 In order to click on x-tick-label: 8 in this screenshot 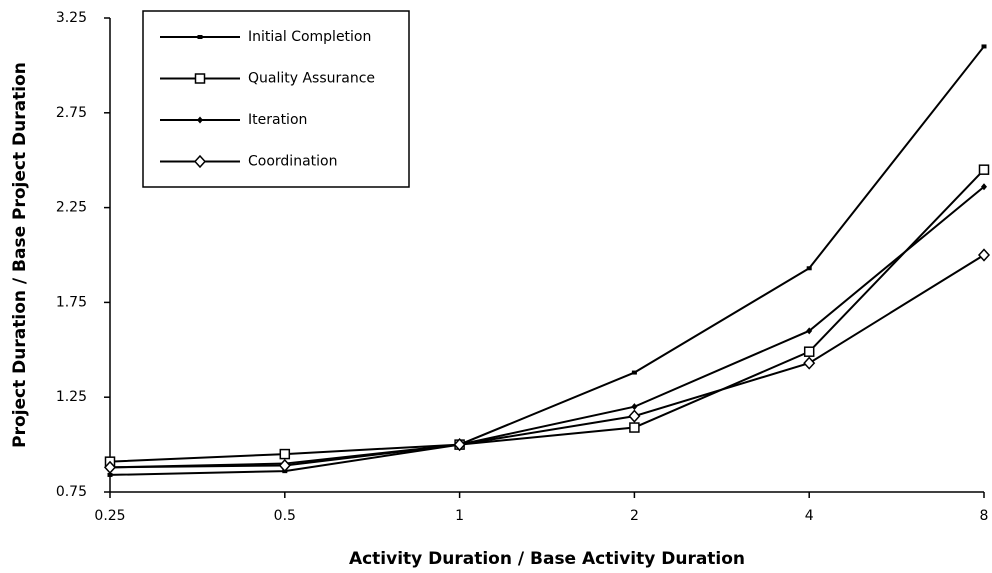, I will do `click(984, 516)`.